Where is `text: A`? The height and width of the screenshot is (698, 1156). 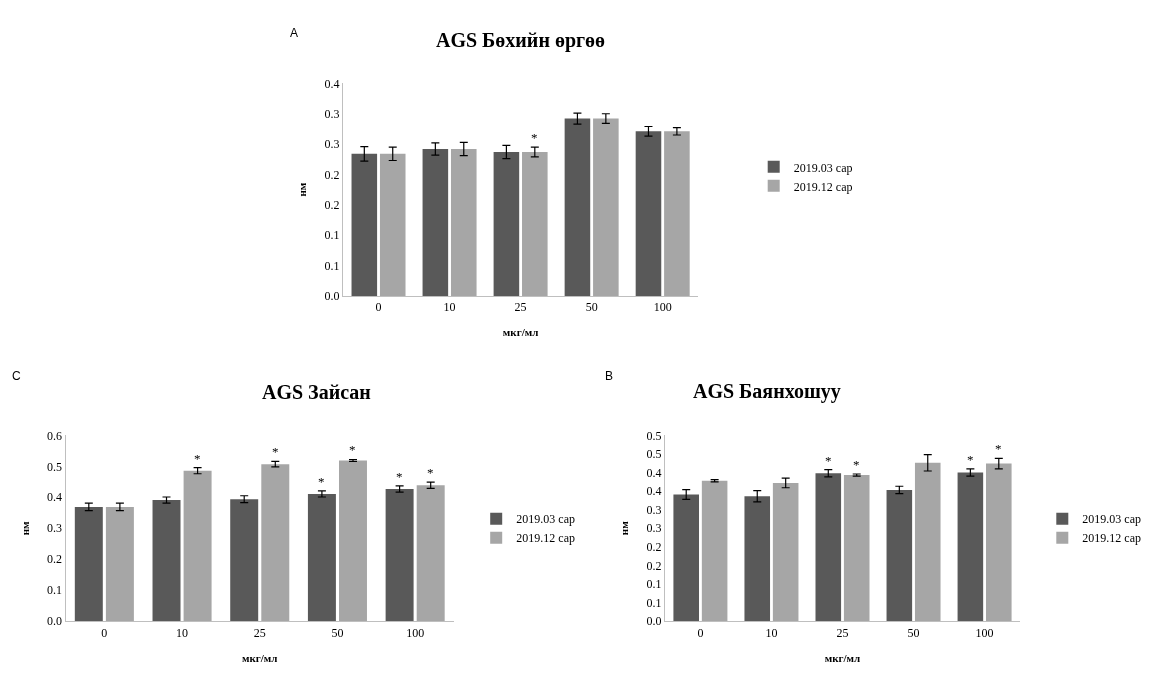 text: A is located at coordinates (294, 33).